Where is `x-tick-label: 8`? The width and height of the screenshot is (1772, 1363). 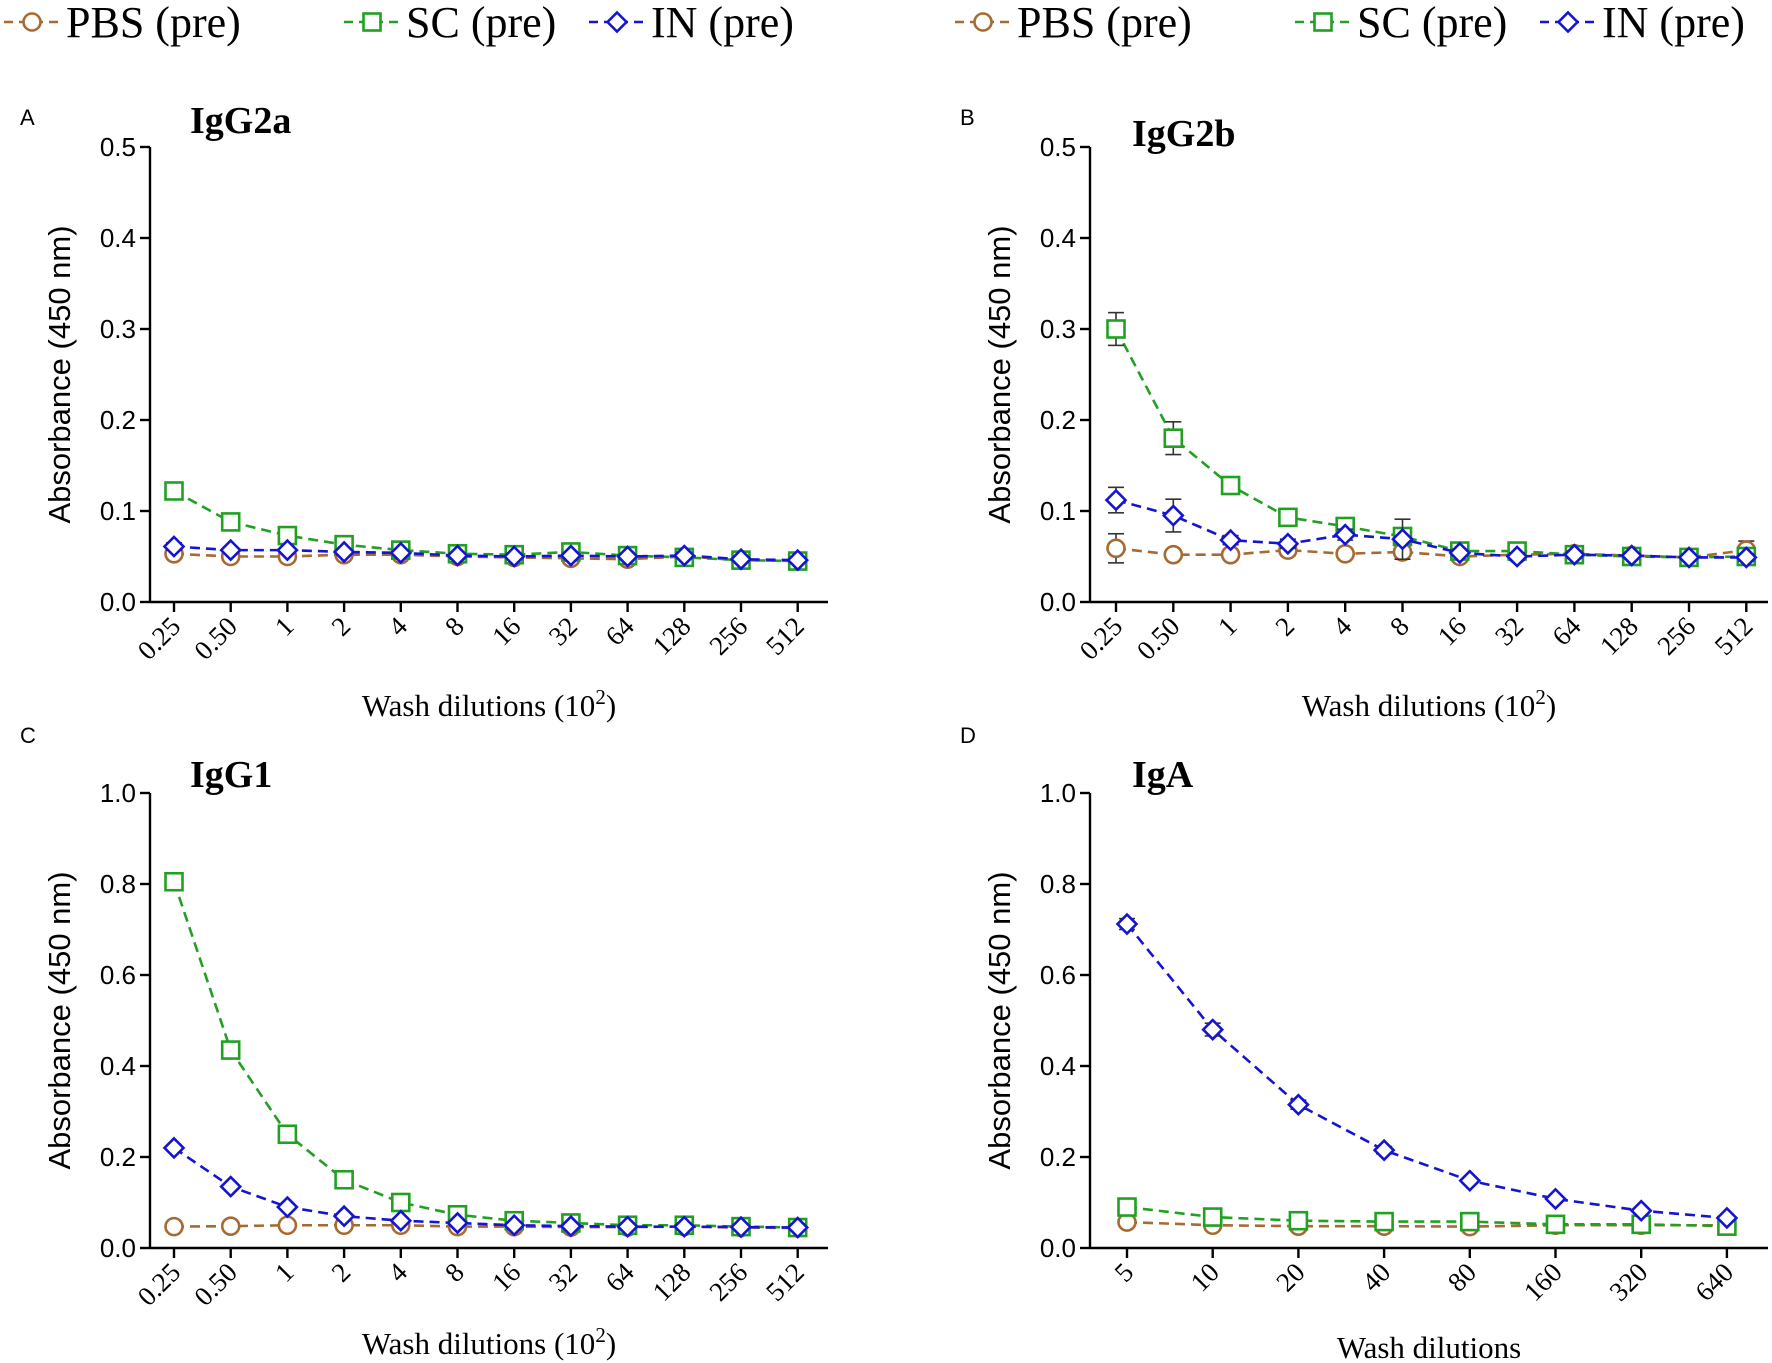 x-tick-label: 8 is located at coordinates (1399, 626).